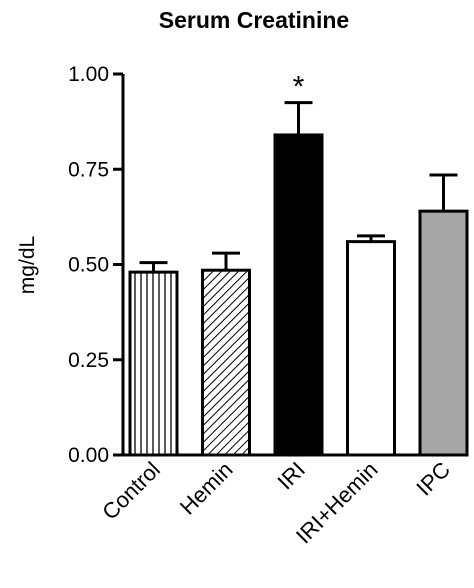 The width and height of the screenshot is (474, 588). What do you see at coordinates (88, 74) in the screenshot?
I see `y-tick-label: 1.00` at bounding box center [88, 74].